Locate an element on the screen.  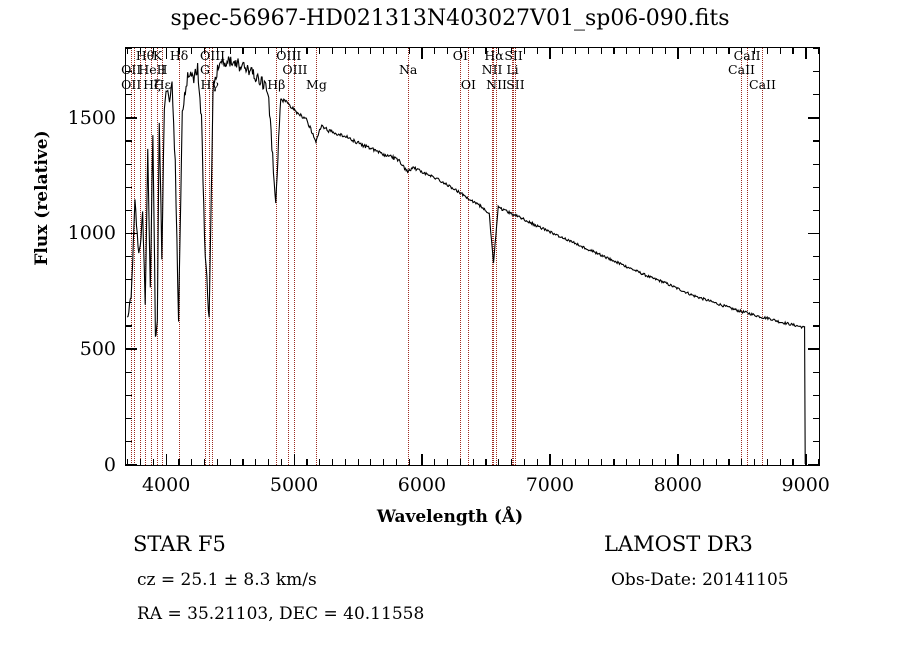
spectral-line-label: Na is located at coordinates (408, 69).